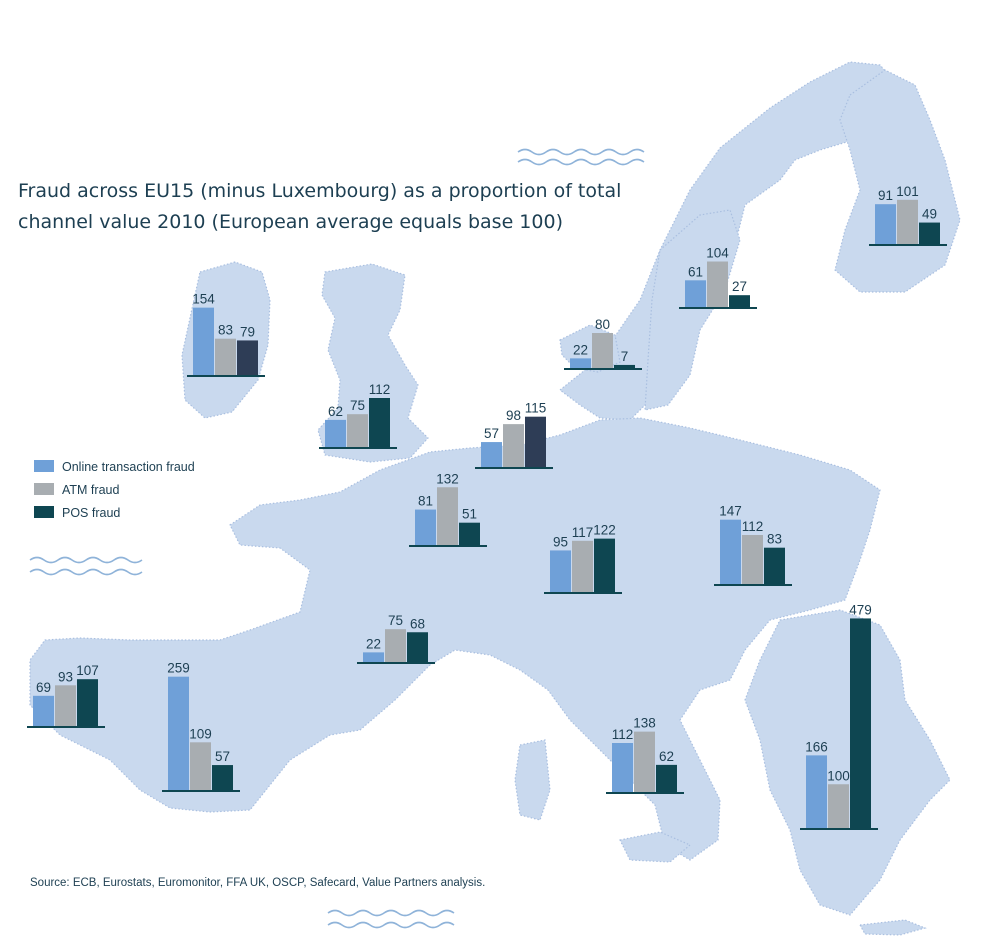 This screenshot has width=995, height=945. I want to click on bar-finland-atm, so click(907, 221).